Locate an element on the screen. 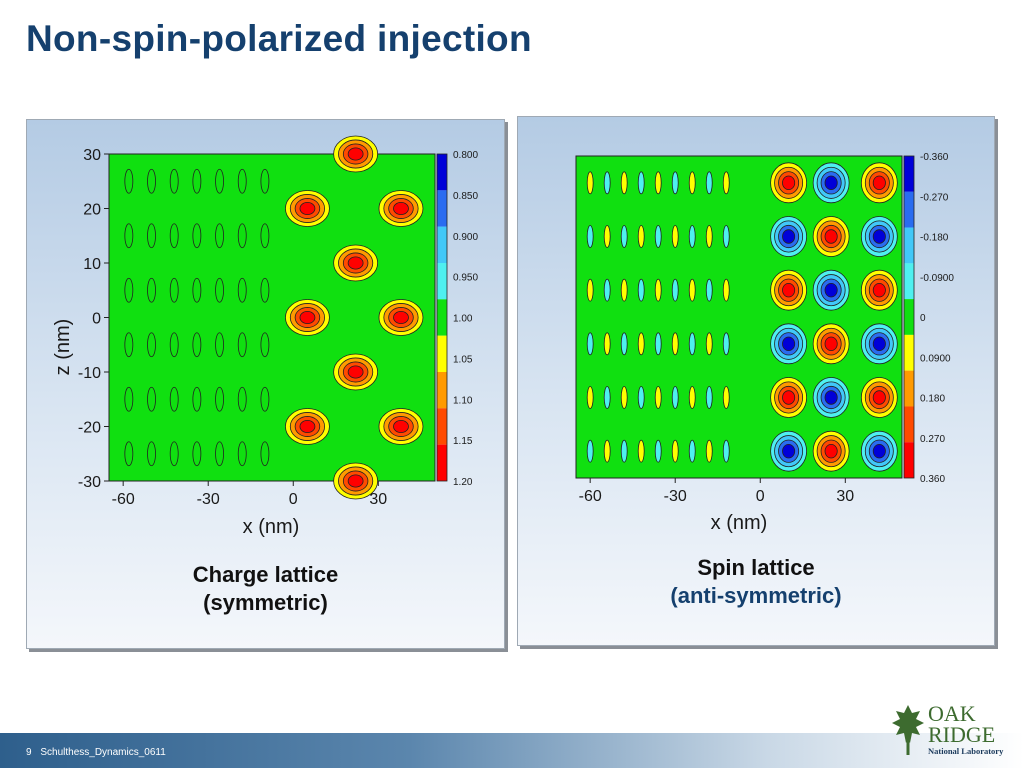 Image resolution: width=1024 pixels, height=768 pixels. footer: 9 Schulthess_Dynamics_0611 is located at coordinates (96, 752).